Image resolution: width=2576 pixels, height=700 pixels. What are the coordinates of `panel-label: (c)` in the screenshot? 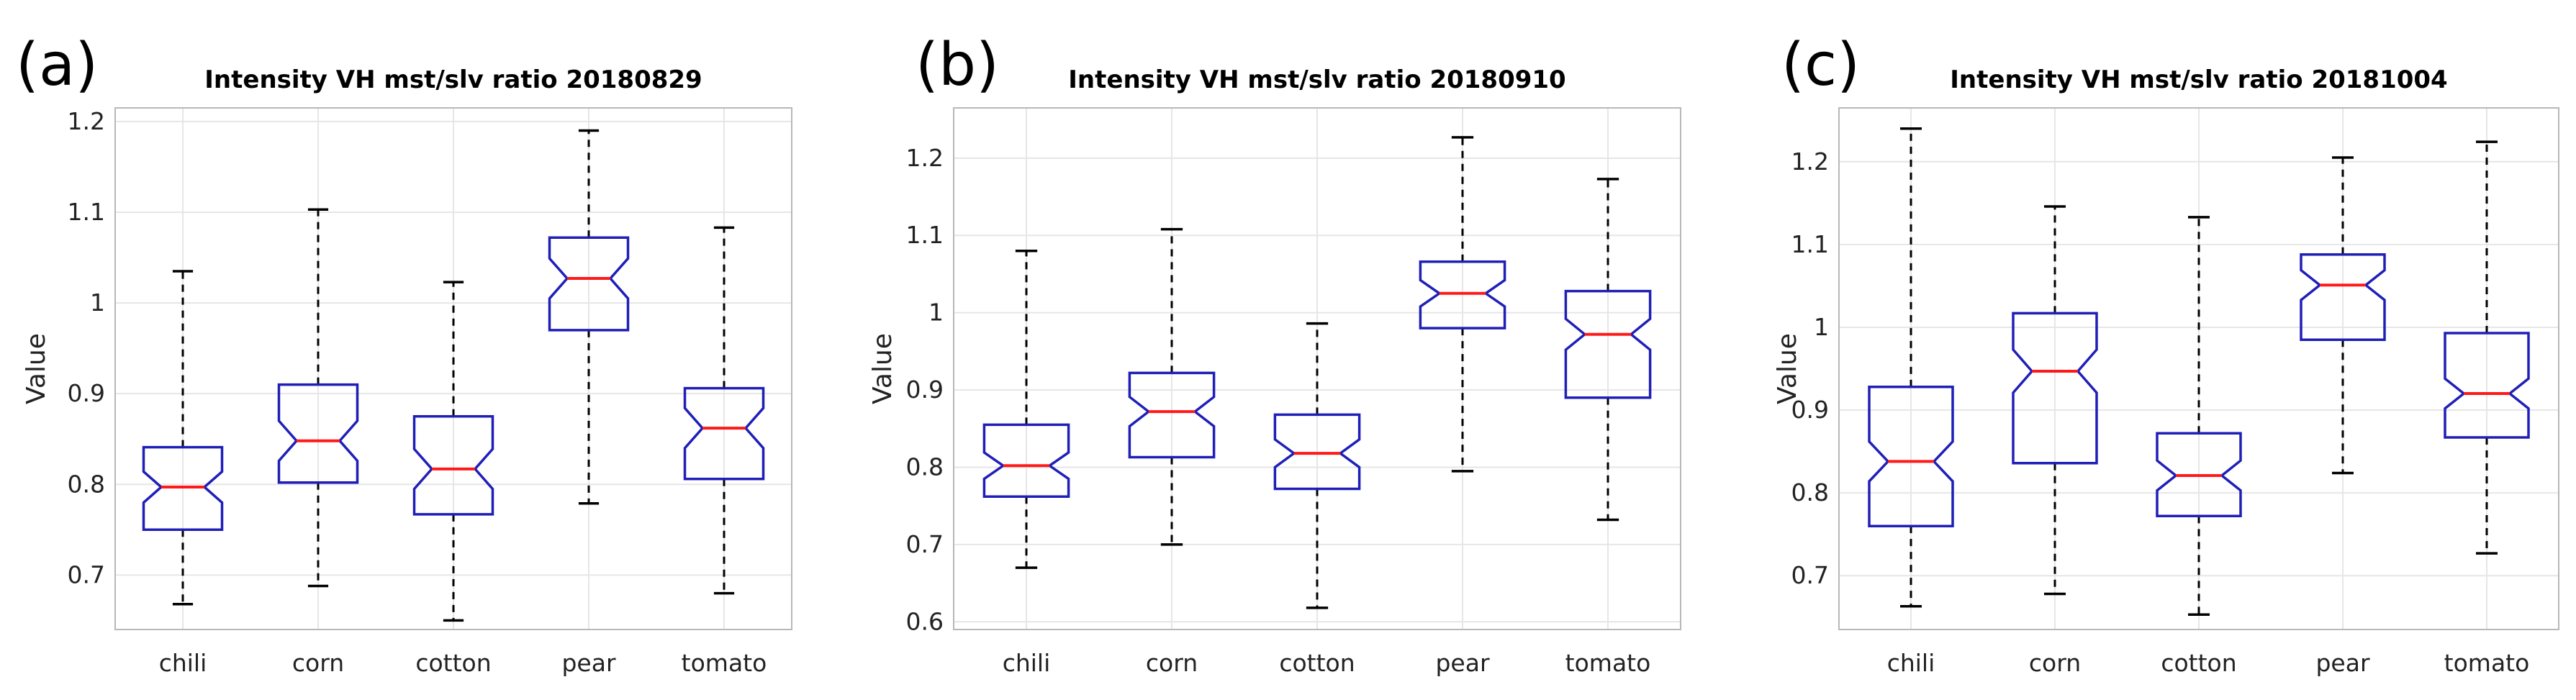 It's located at (1820, 65).